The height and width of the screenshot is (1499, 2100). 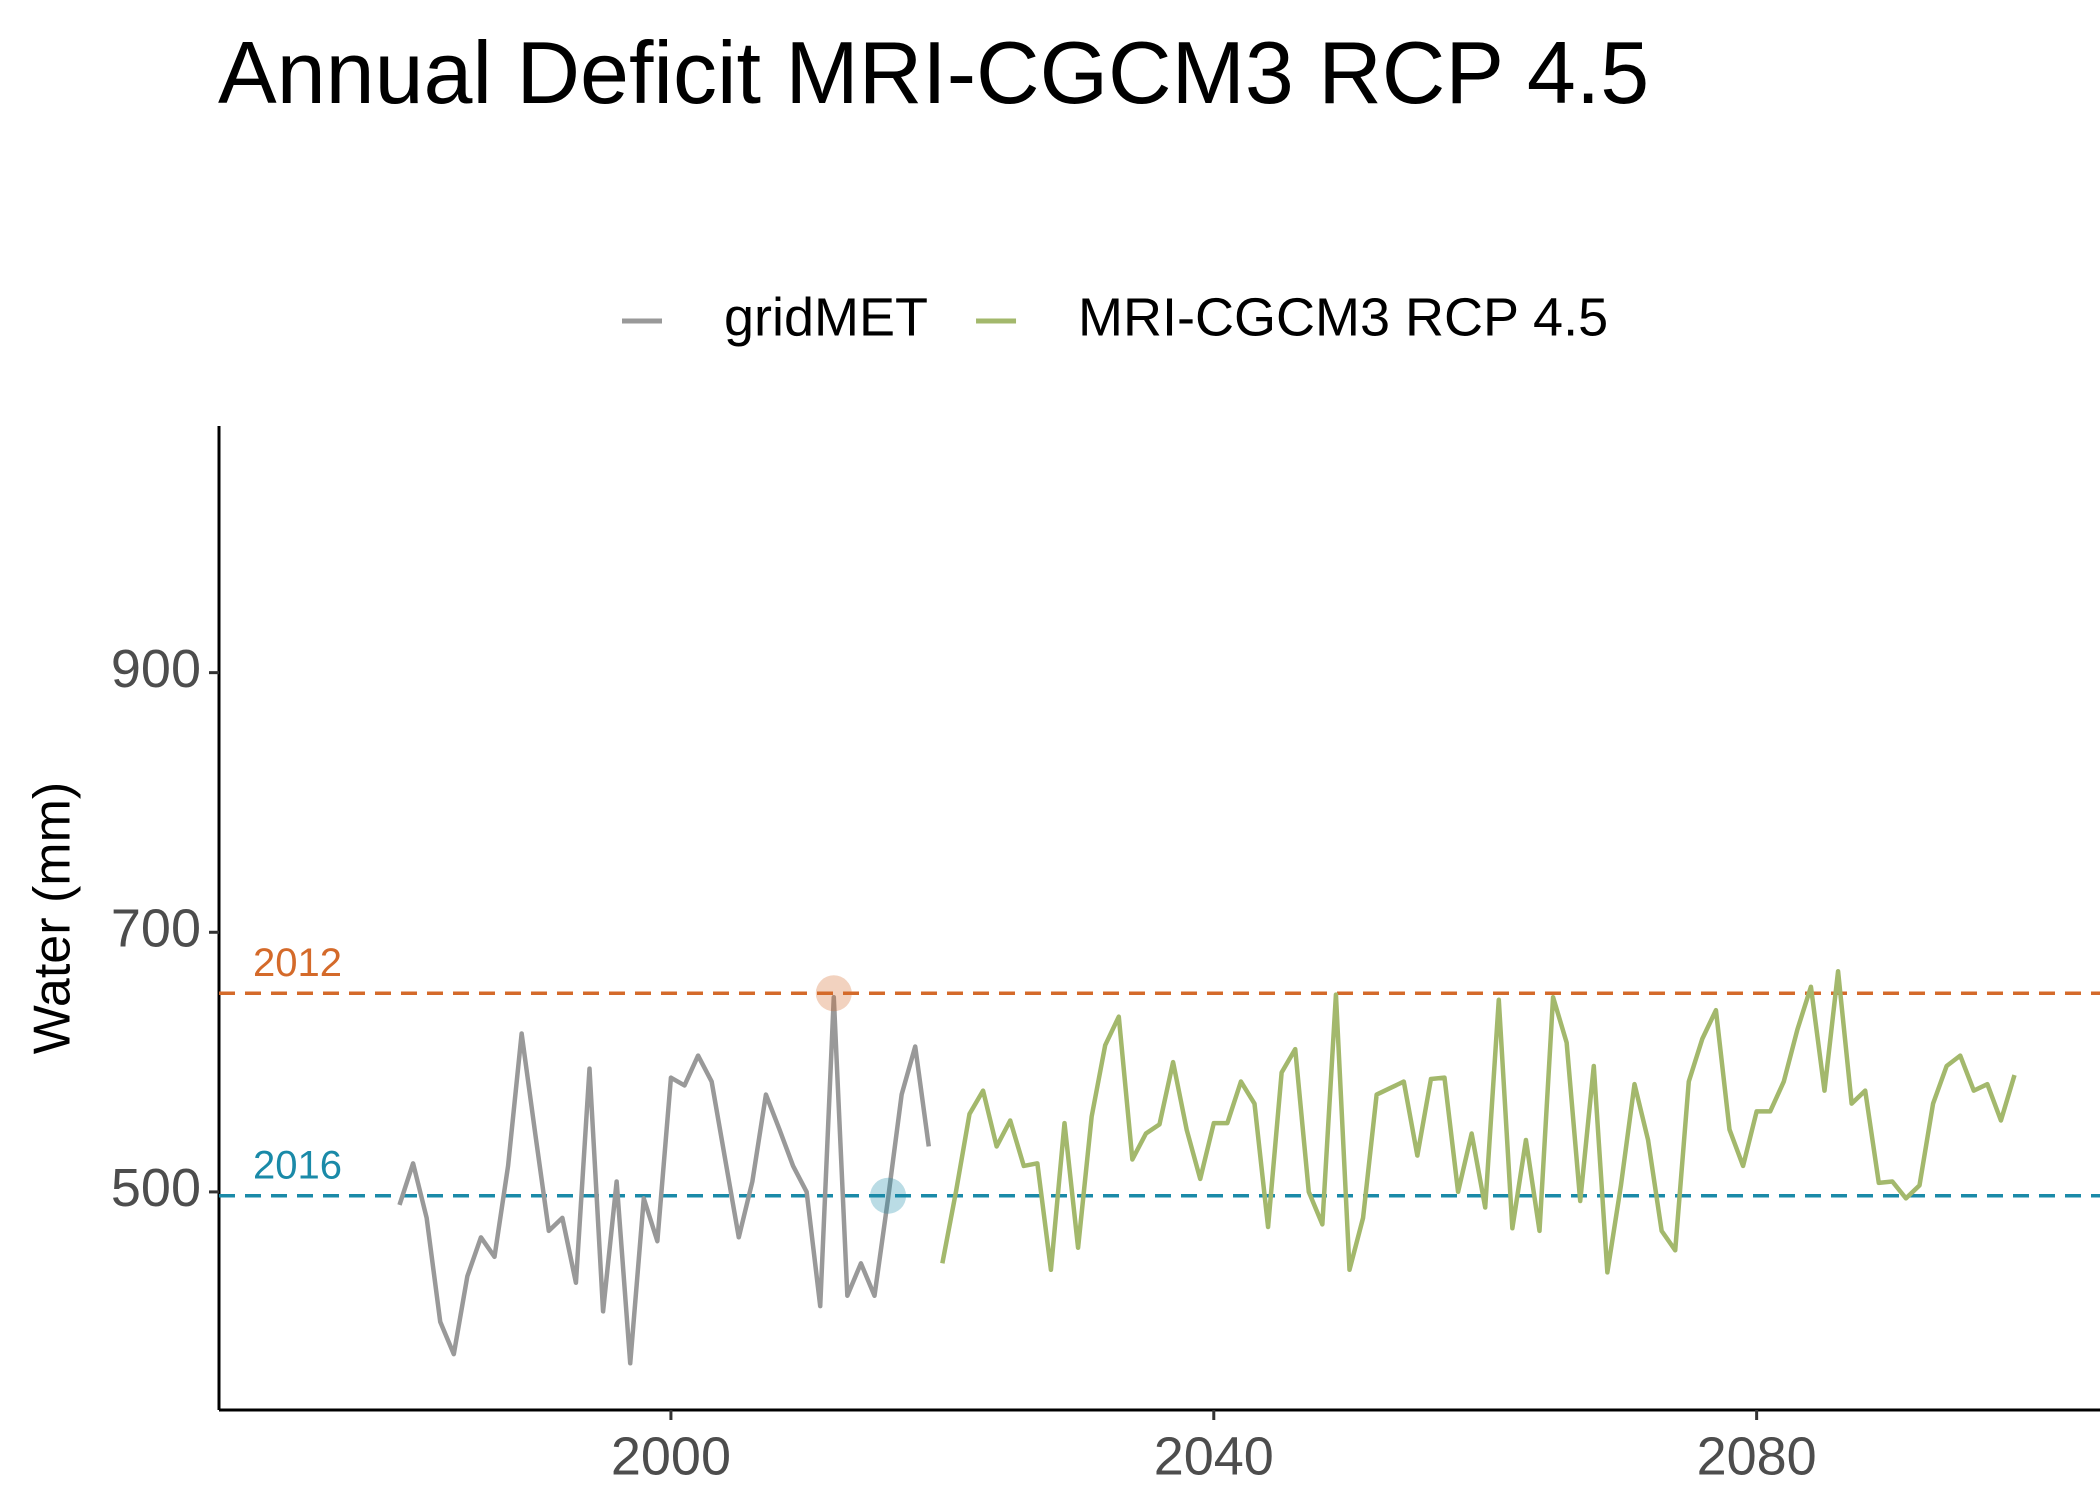 I want to click on x-tick-label: 2080, so click(x=1757, y=1456).